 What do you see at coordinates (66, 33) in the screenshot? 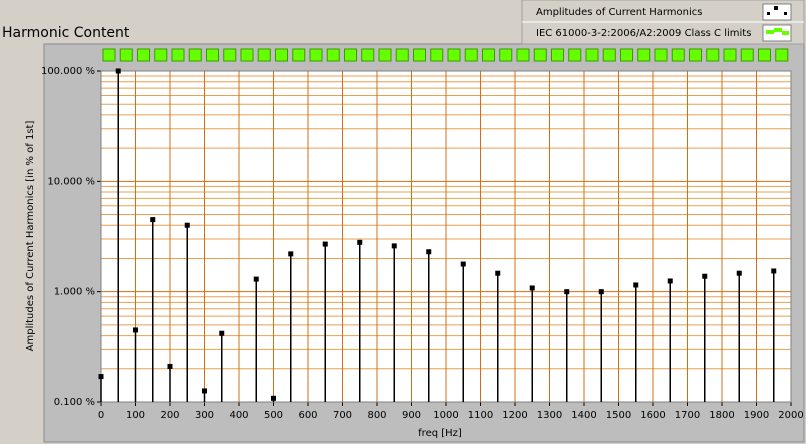
I see `chart-title: Harmonic Content` at bounding box center [66, 33].